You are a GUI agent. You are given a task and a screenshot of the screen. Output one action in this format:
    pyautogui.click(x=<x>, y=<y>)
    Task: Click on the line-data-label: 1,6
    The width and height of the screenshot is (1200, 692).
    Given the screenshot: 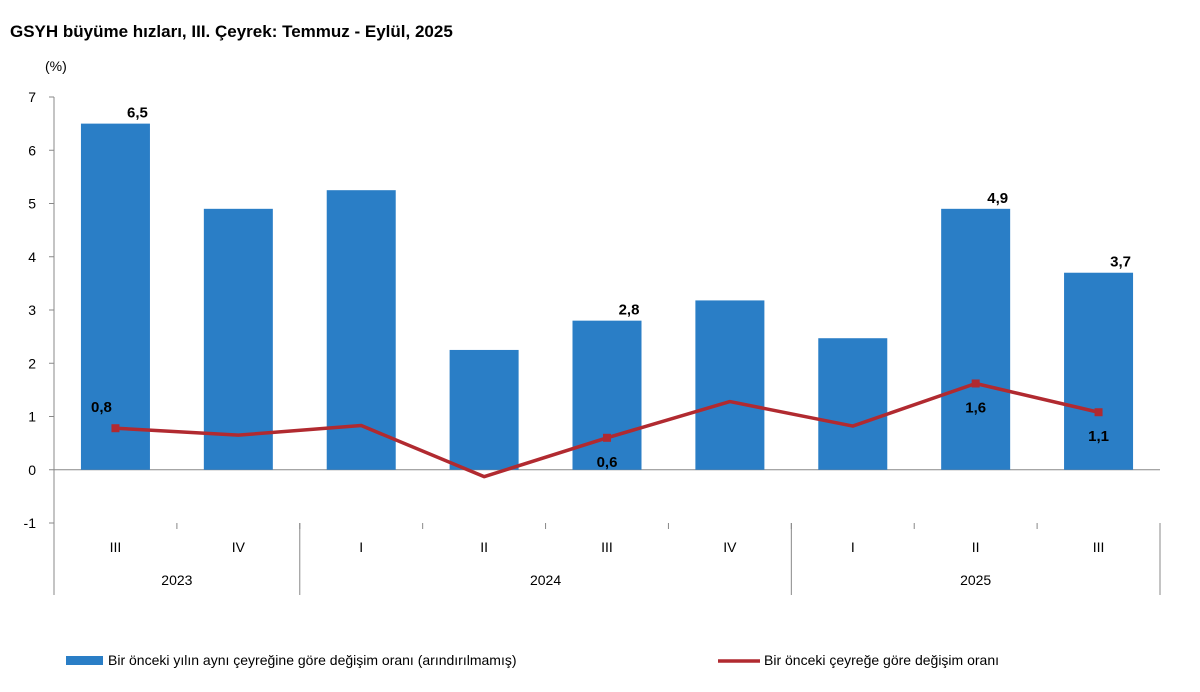 What is the action you would take?
    pyautogui.click(x=975, y=407)
    